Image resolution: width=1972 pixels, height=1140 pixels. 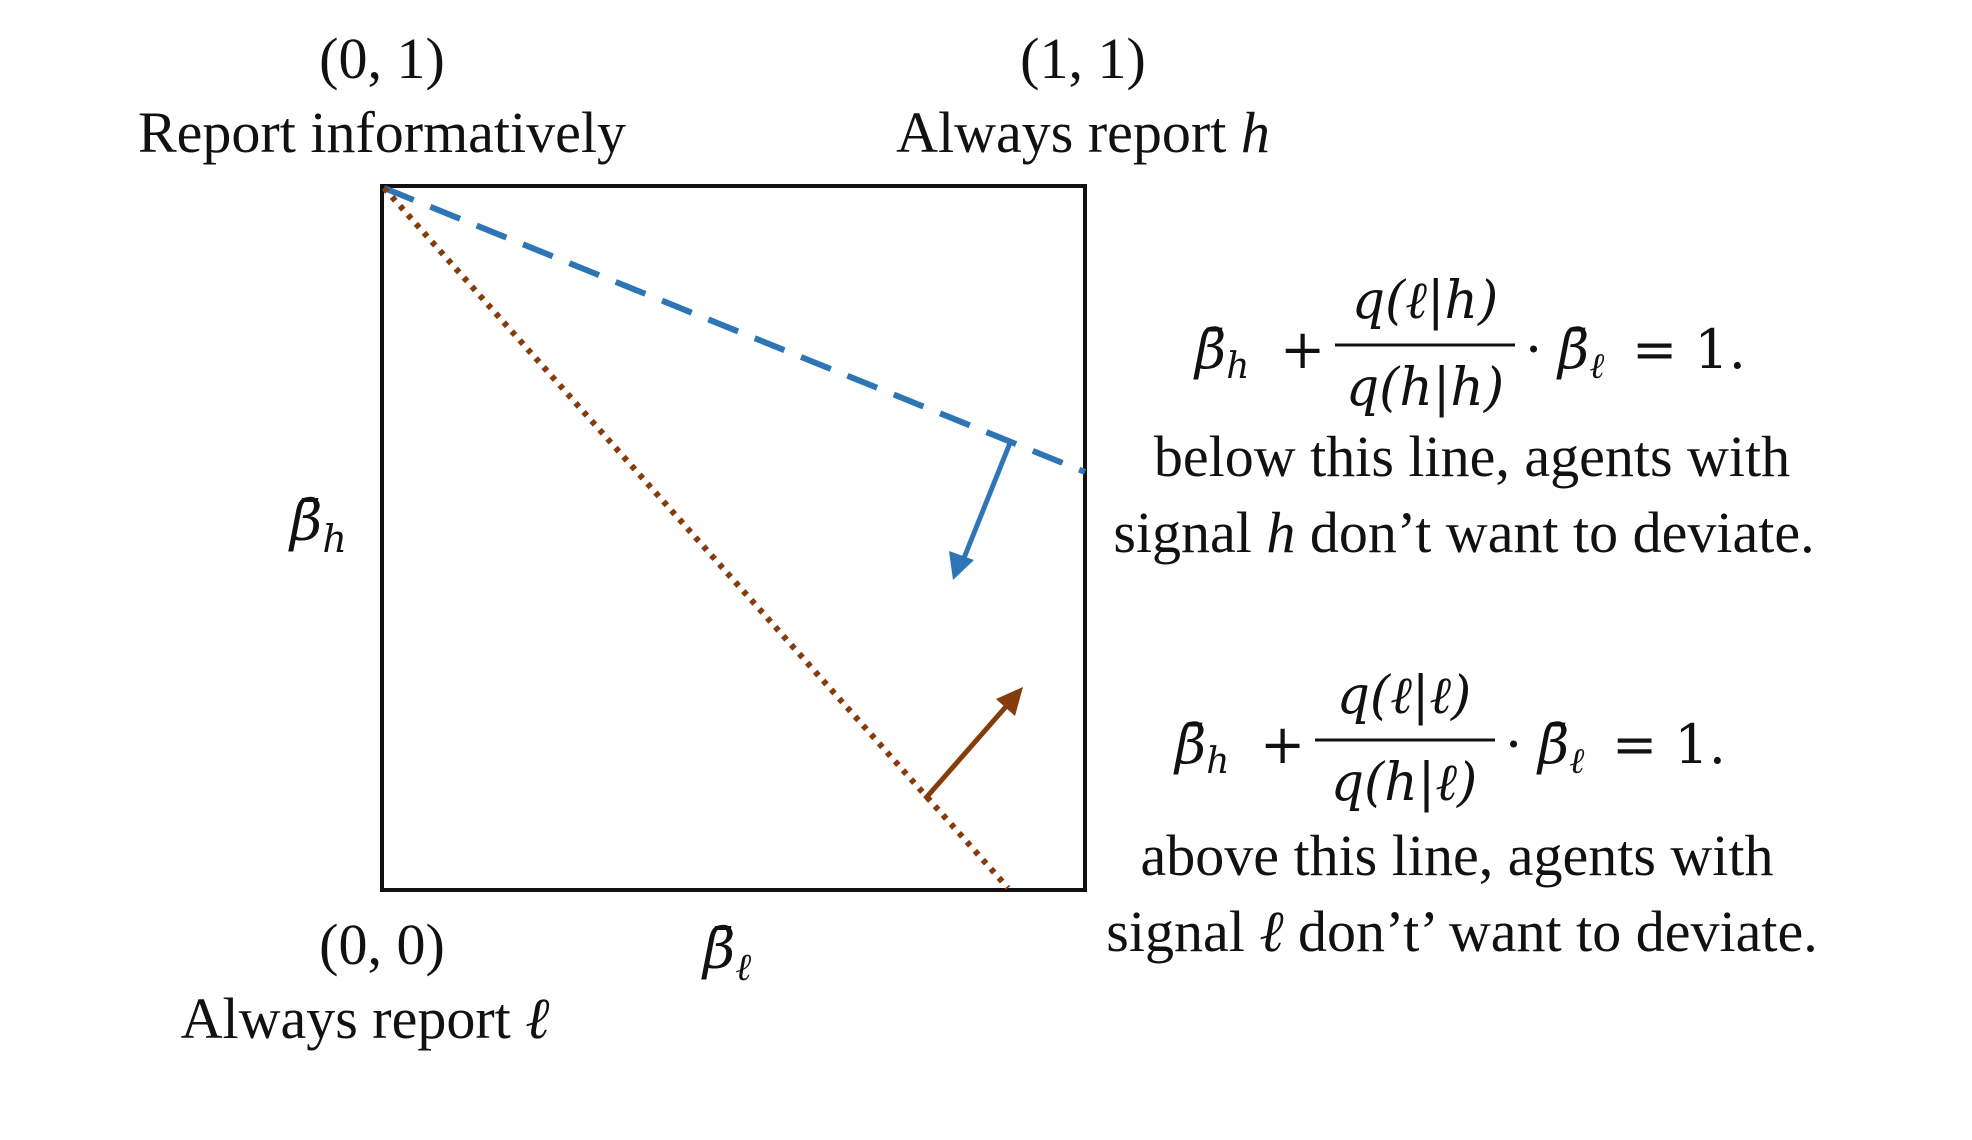 I want to click on equation-l-caption-suffix: don’t’ want to deviate., so click(x=1551, y=931).